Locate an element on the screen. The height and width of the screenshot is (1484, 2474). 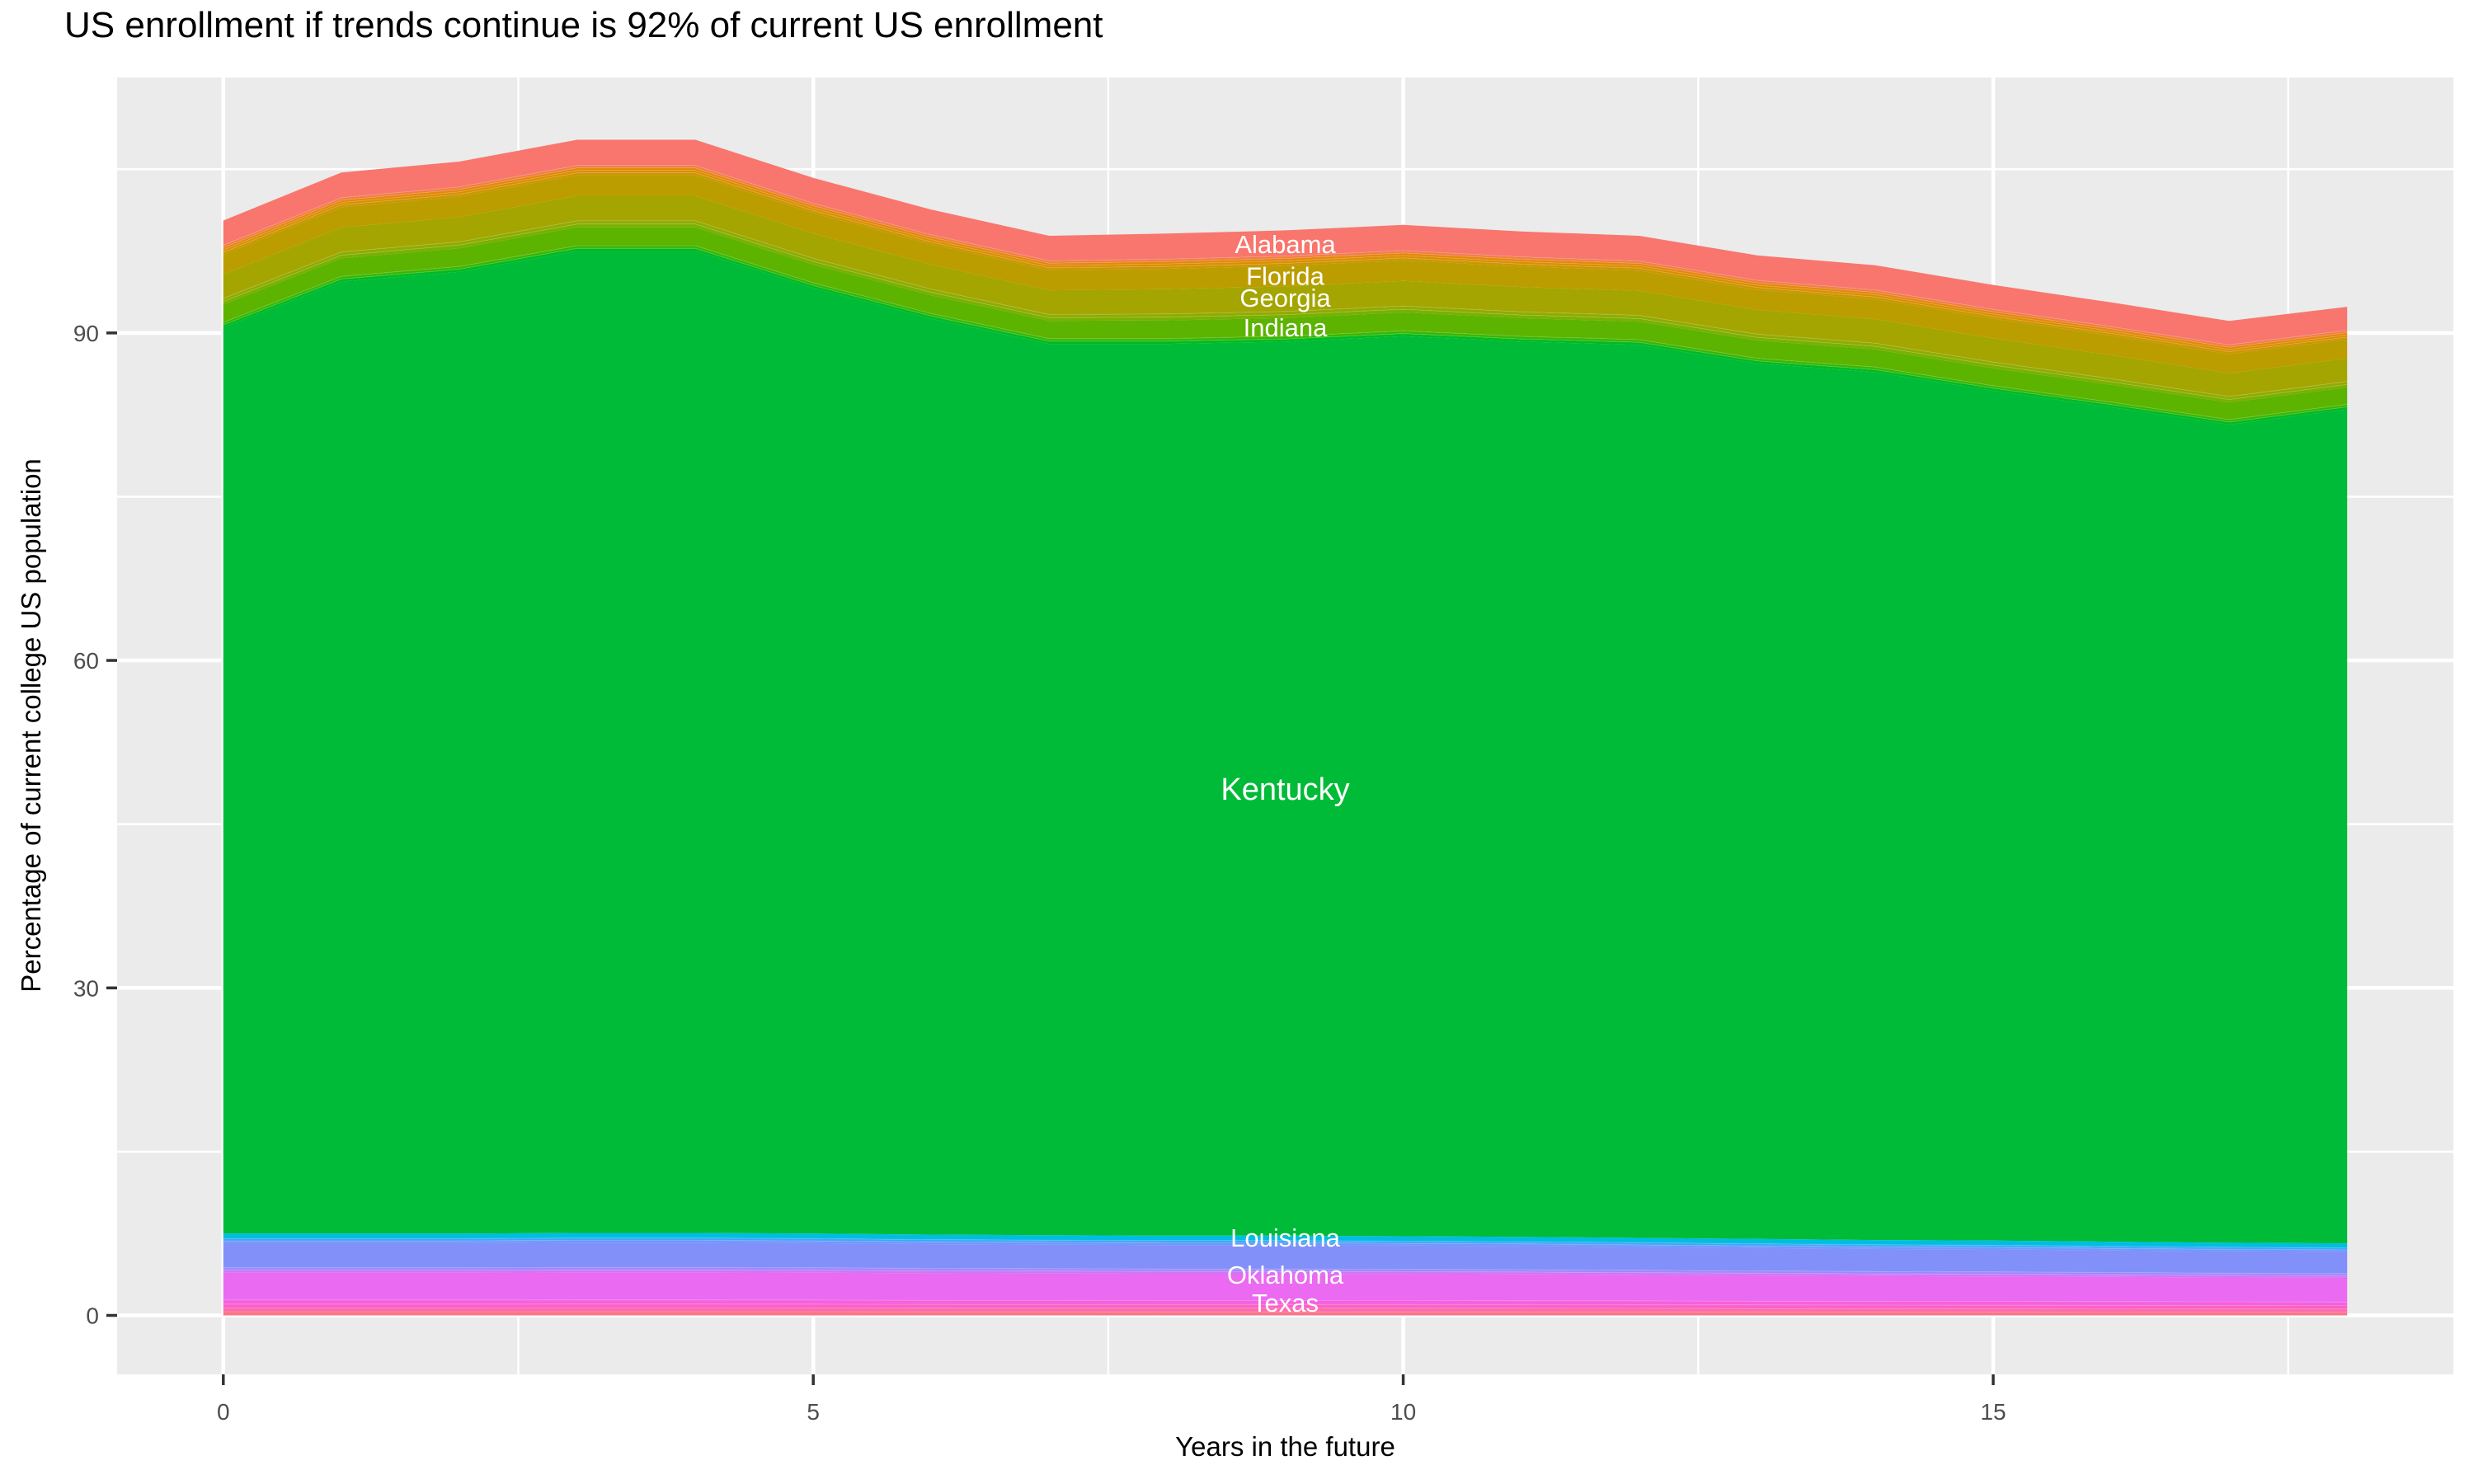
area-band-texas is located at coordinates (1285, 1287).